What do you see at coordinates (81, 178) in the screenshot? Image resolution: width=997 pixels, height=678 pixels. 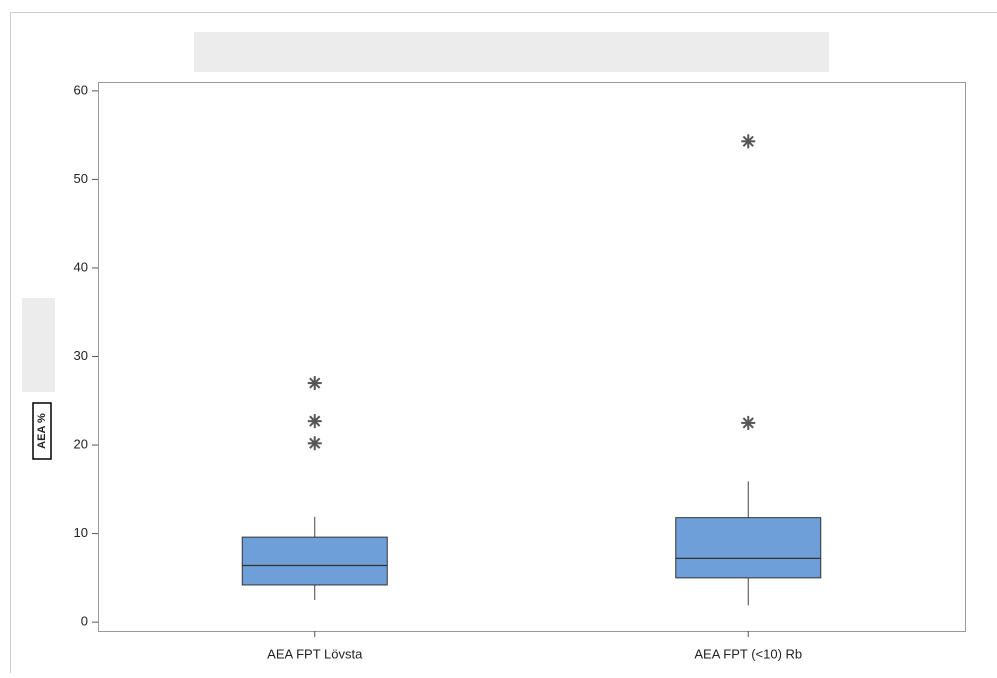 I see `y-tick-label: 50` at bounding box center [81, 178].